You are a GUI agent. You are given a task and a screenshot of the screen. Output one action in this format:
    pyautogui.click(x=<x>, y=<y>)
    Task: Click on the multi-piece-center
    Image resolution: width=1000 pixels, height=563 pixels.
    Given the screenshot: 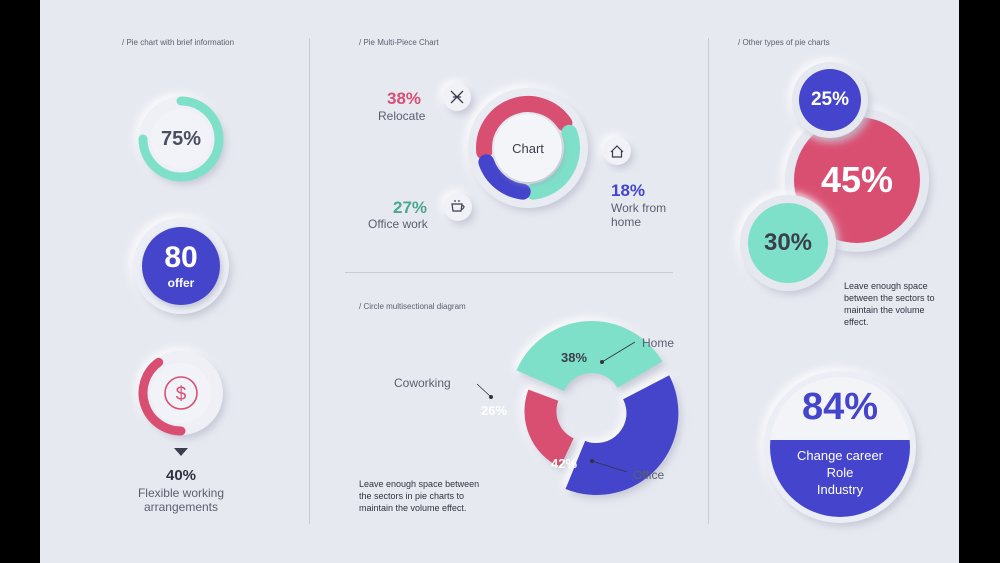 What is the action you would take?
    pyautogui.click(x=528, y=148)
    